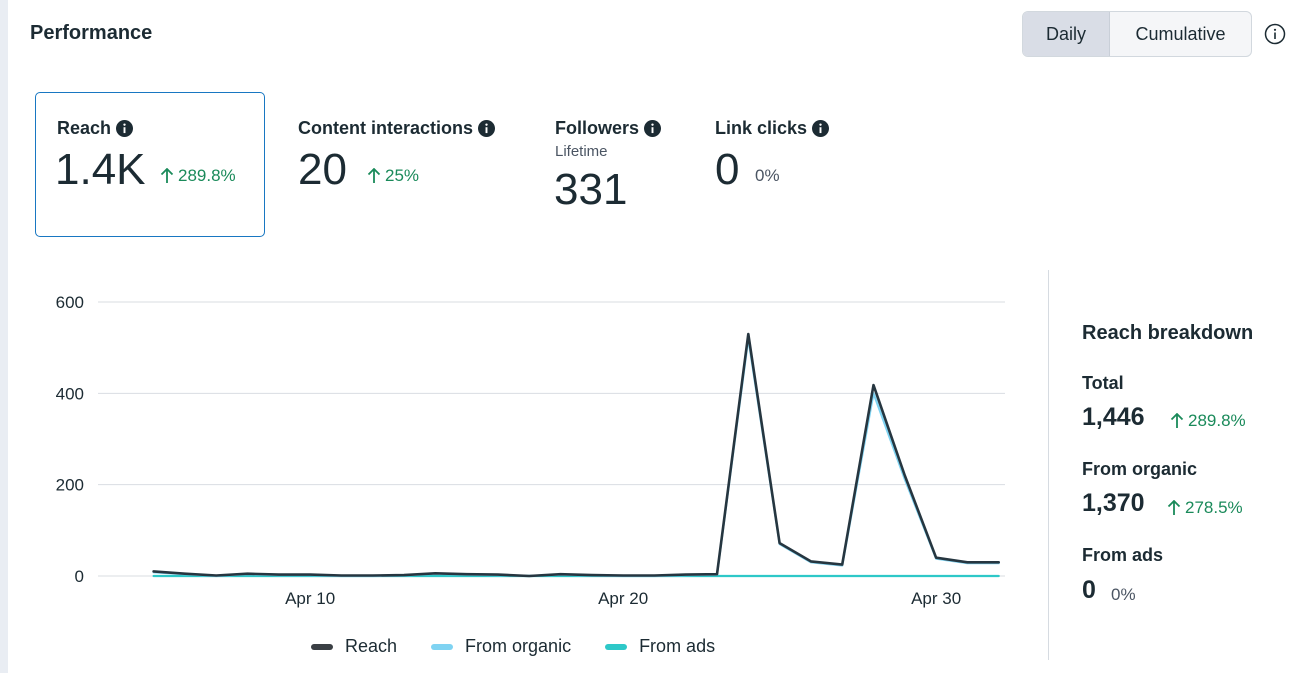  What do you see at coordinates (1140, 469) in the screenshot?
I see `breakdown-label-organic: From organic` at bounding box center [1140, 469].